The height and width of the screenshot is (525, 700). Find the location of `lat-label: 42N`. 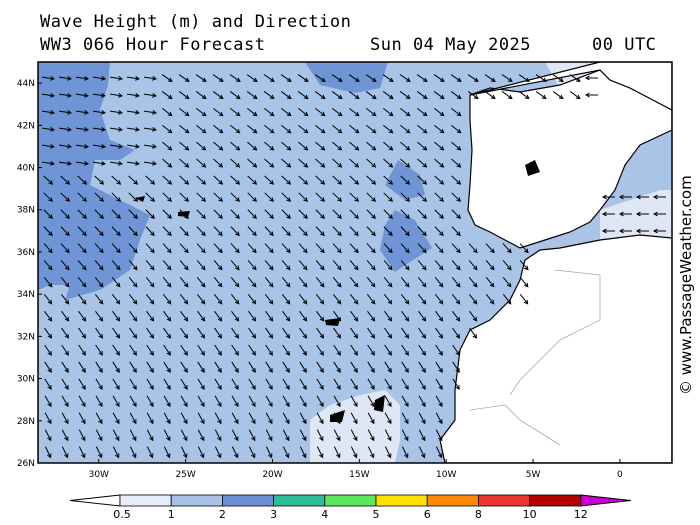

lat-label: 42N is located at coordinates (26, 126).